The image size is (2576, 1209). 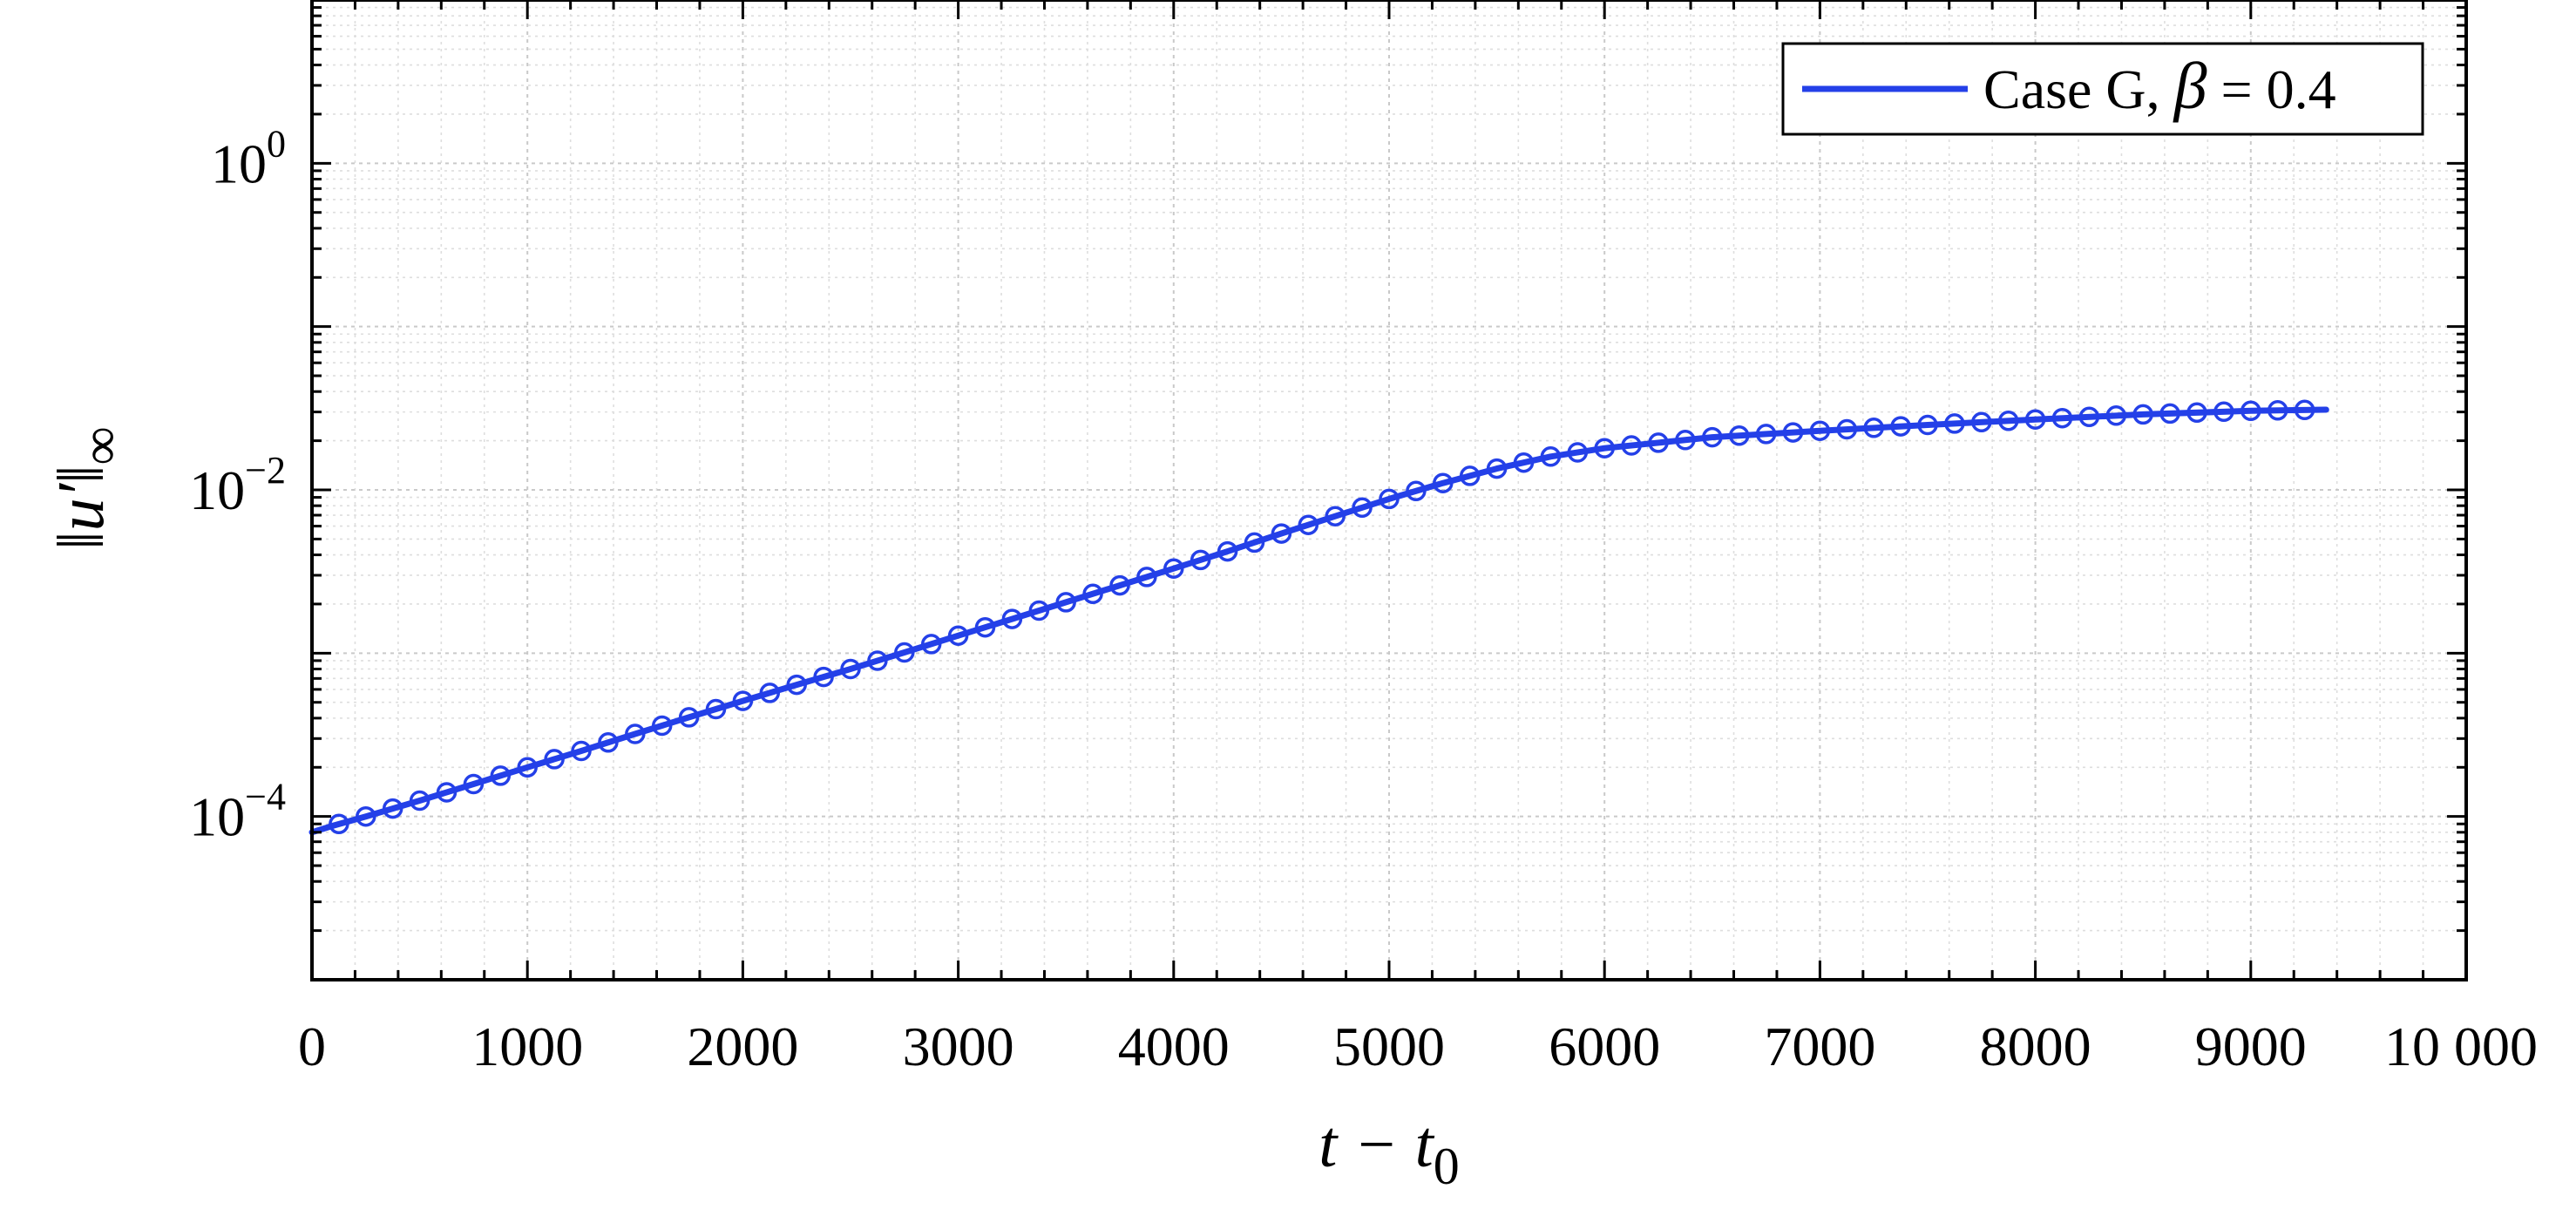 What do you see at coordinates (959, 1046) in the screenshot?
I see `x-tick-label: 3000` at bounding box center [959, 1046].